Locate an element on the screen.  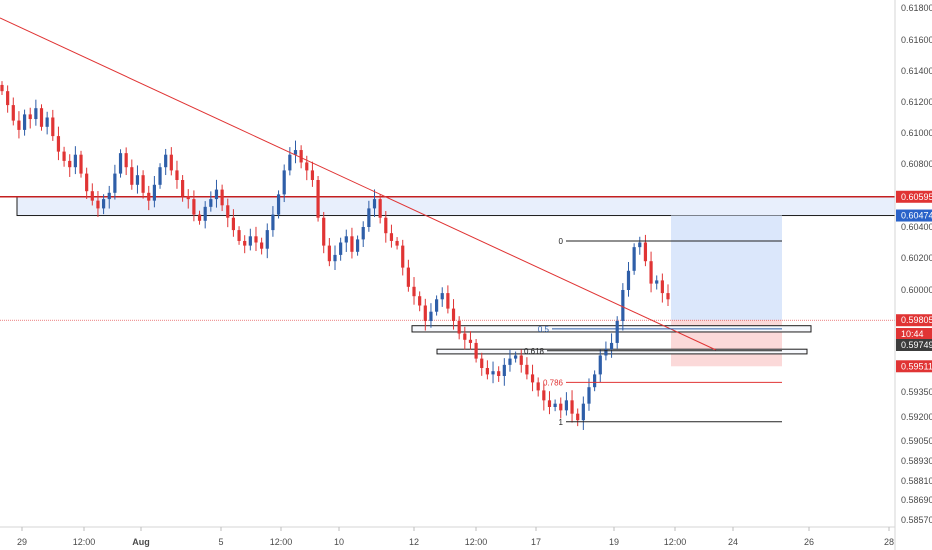
price-tick-label: 0.58930 is located at coordinates (916, 461).